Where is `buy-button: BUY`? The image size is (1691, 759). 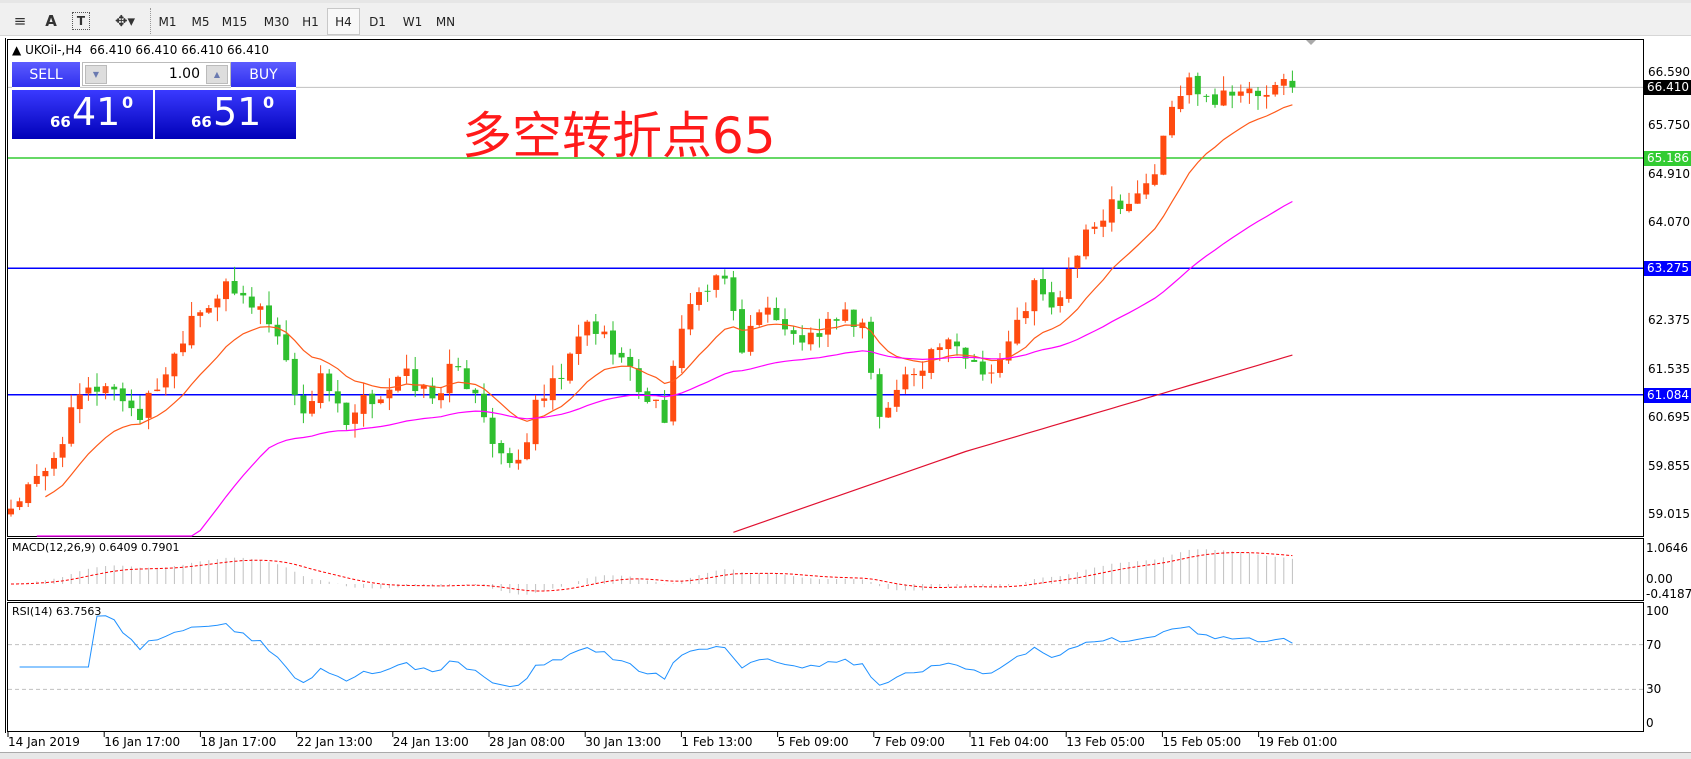
buy-button: BUY is located at coordinates (263, 75).